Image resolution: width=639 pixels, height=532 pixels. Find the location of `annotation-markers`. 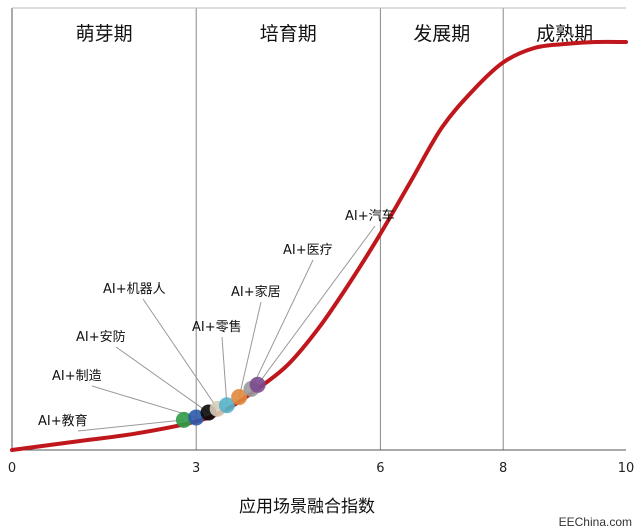

annotation-markers is located at coordinates (220, 402).